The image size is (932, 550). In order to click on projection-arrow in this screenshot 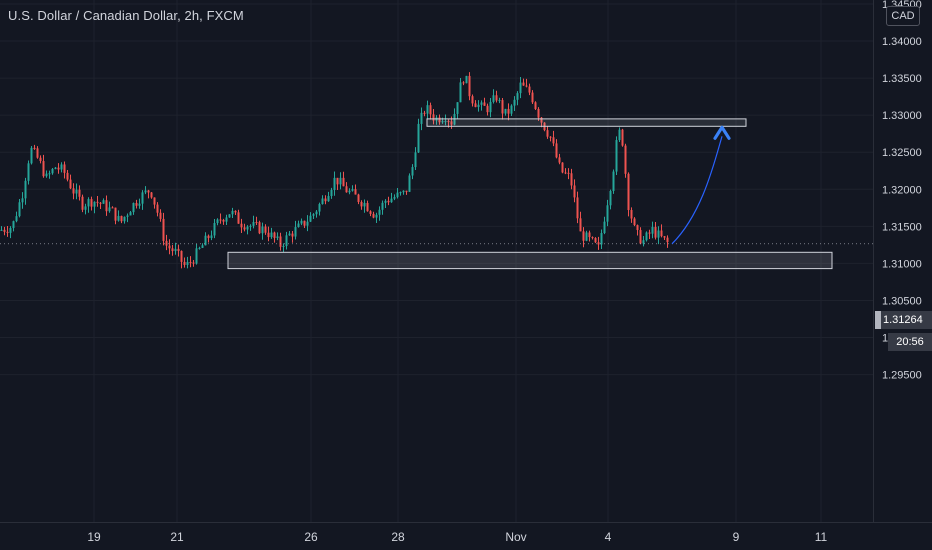, I will do `click(701, 185)`.